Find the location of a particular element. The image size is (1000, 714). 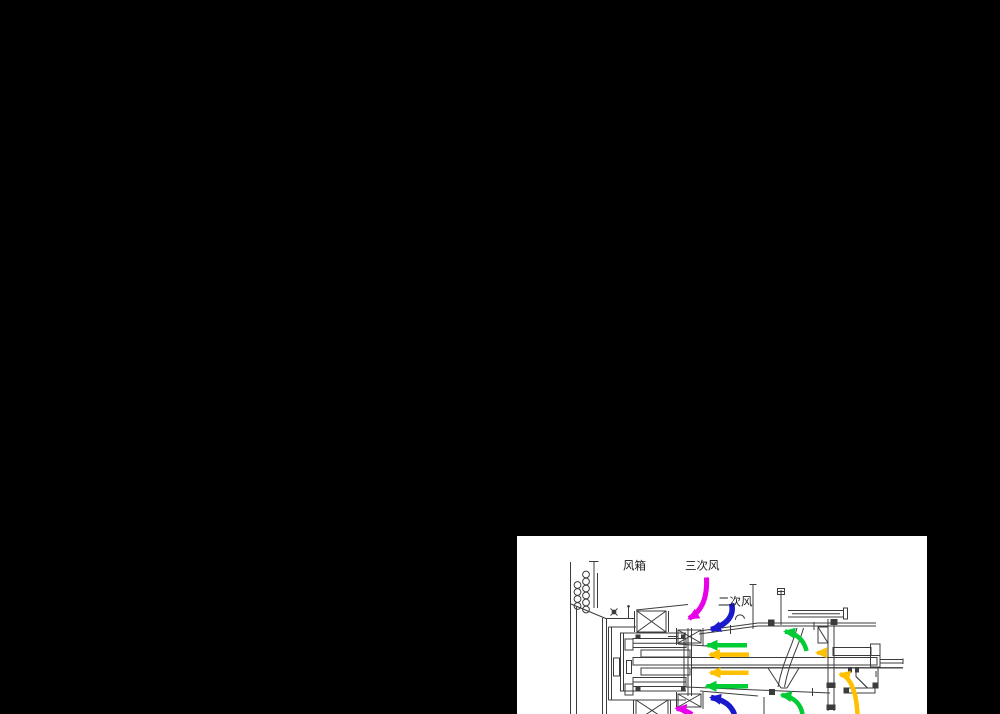

furnace-wall-and-tubes is located at coordinates (629, 637).